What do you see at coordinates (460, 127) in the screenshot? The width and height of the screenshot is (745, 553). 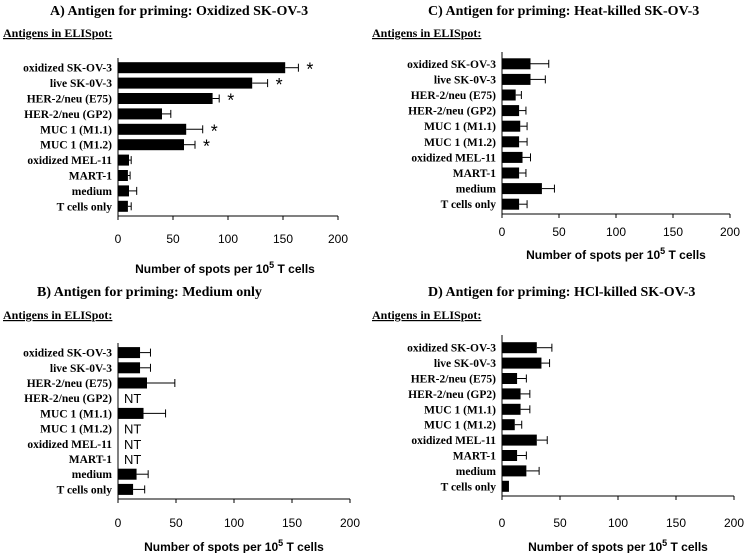 I see `panel-c-category-label: MUC 1 (M1.1)` at bounding box center [460, 127].